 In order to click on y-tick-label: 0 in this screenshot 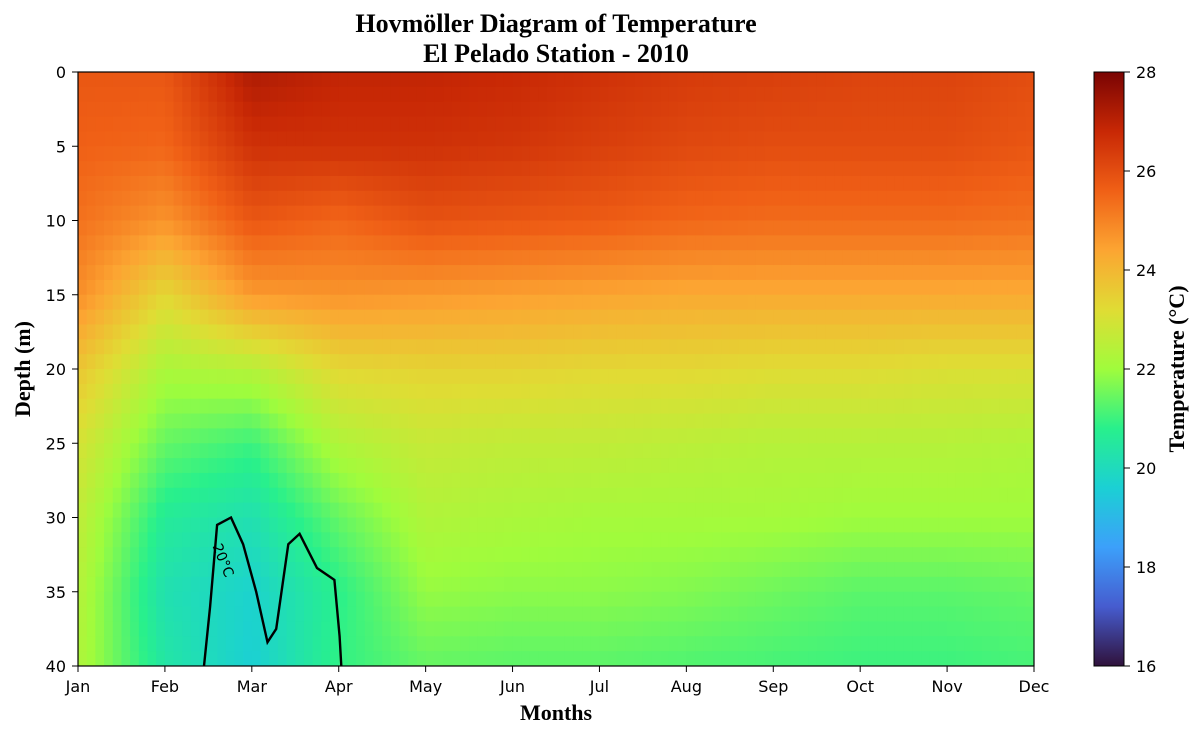, I will do `click(61, 72)`.